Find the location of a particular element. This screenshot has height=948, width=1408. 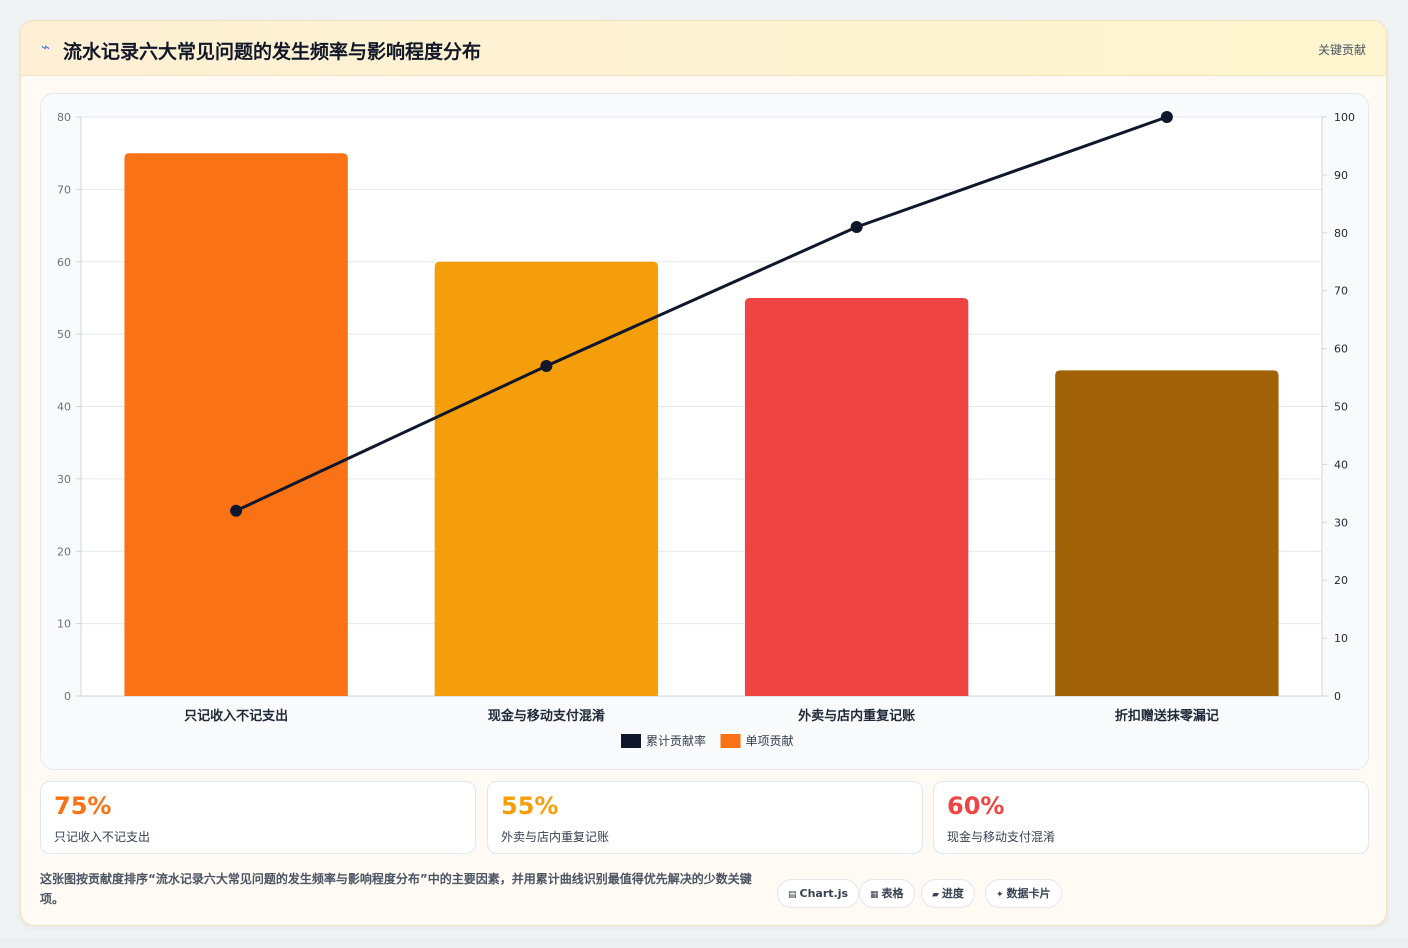

chip-data-card: ✦ 数据卡片 is located at coordinates (1023, 893).